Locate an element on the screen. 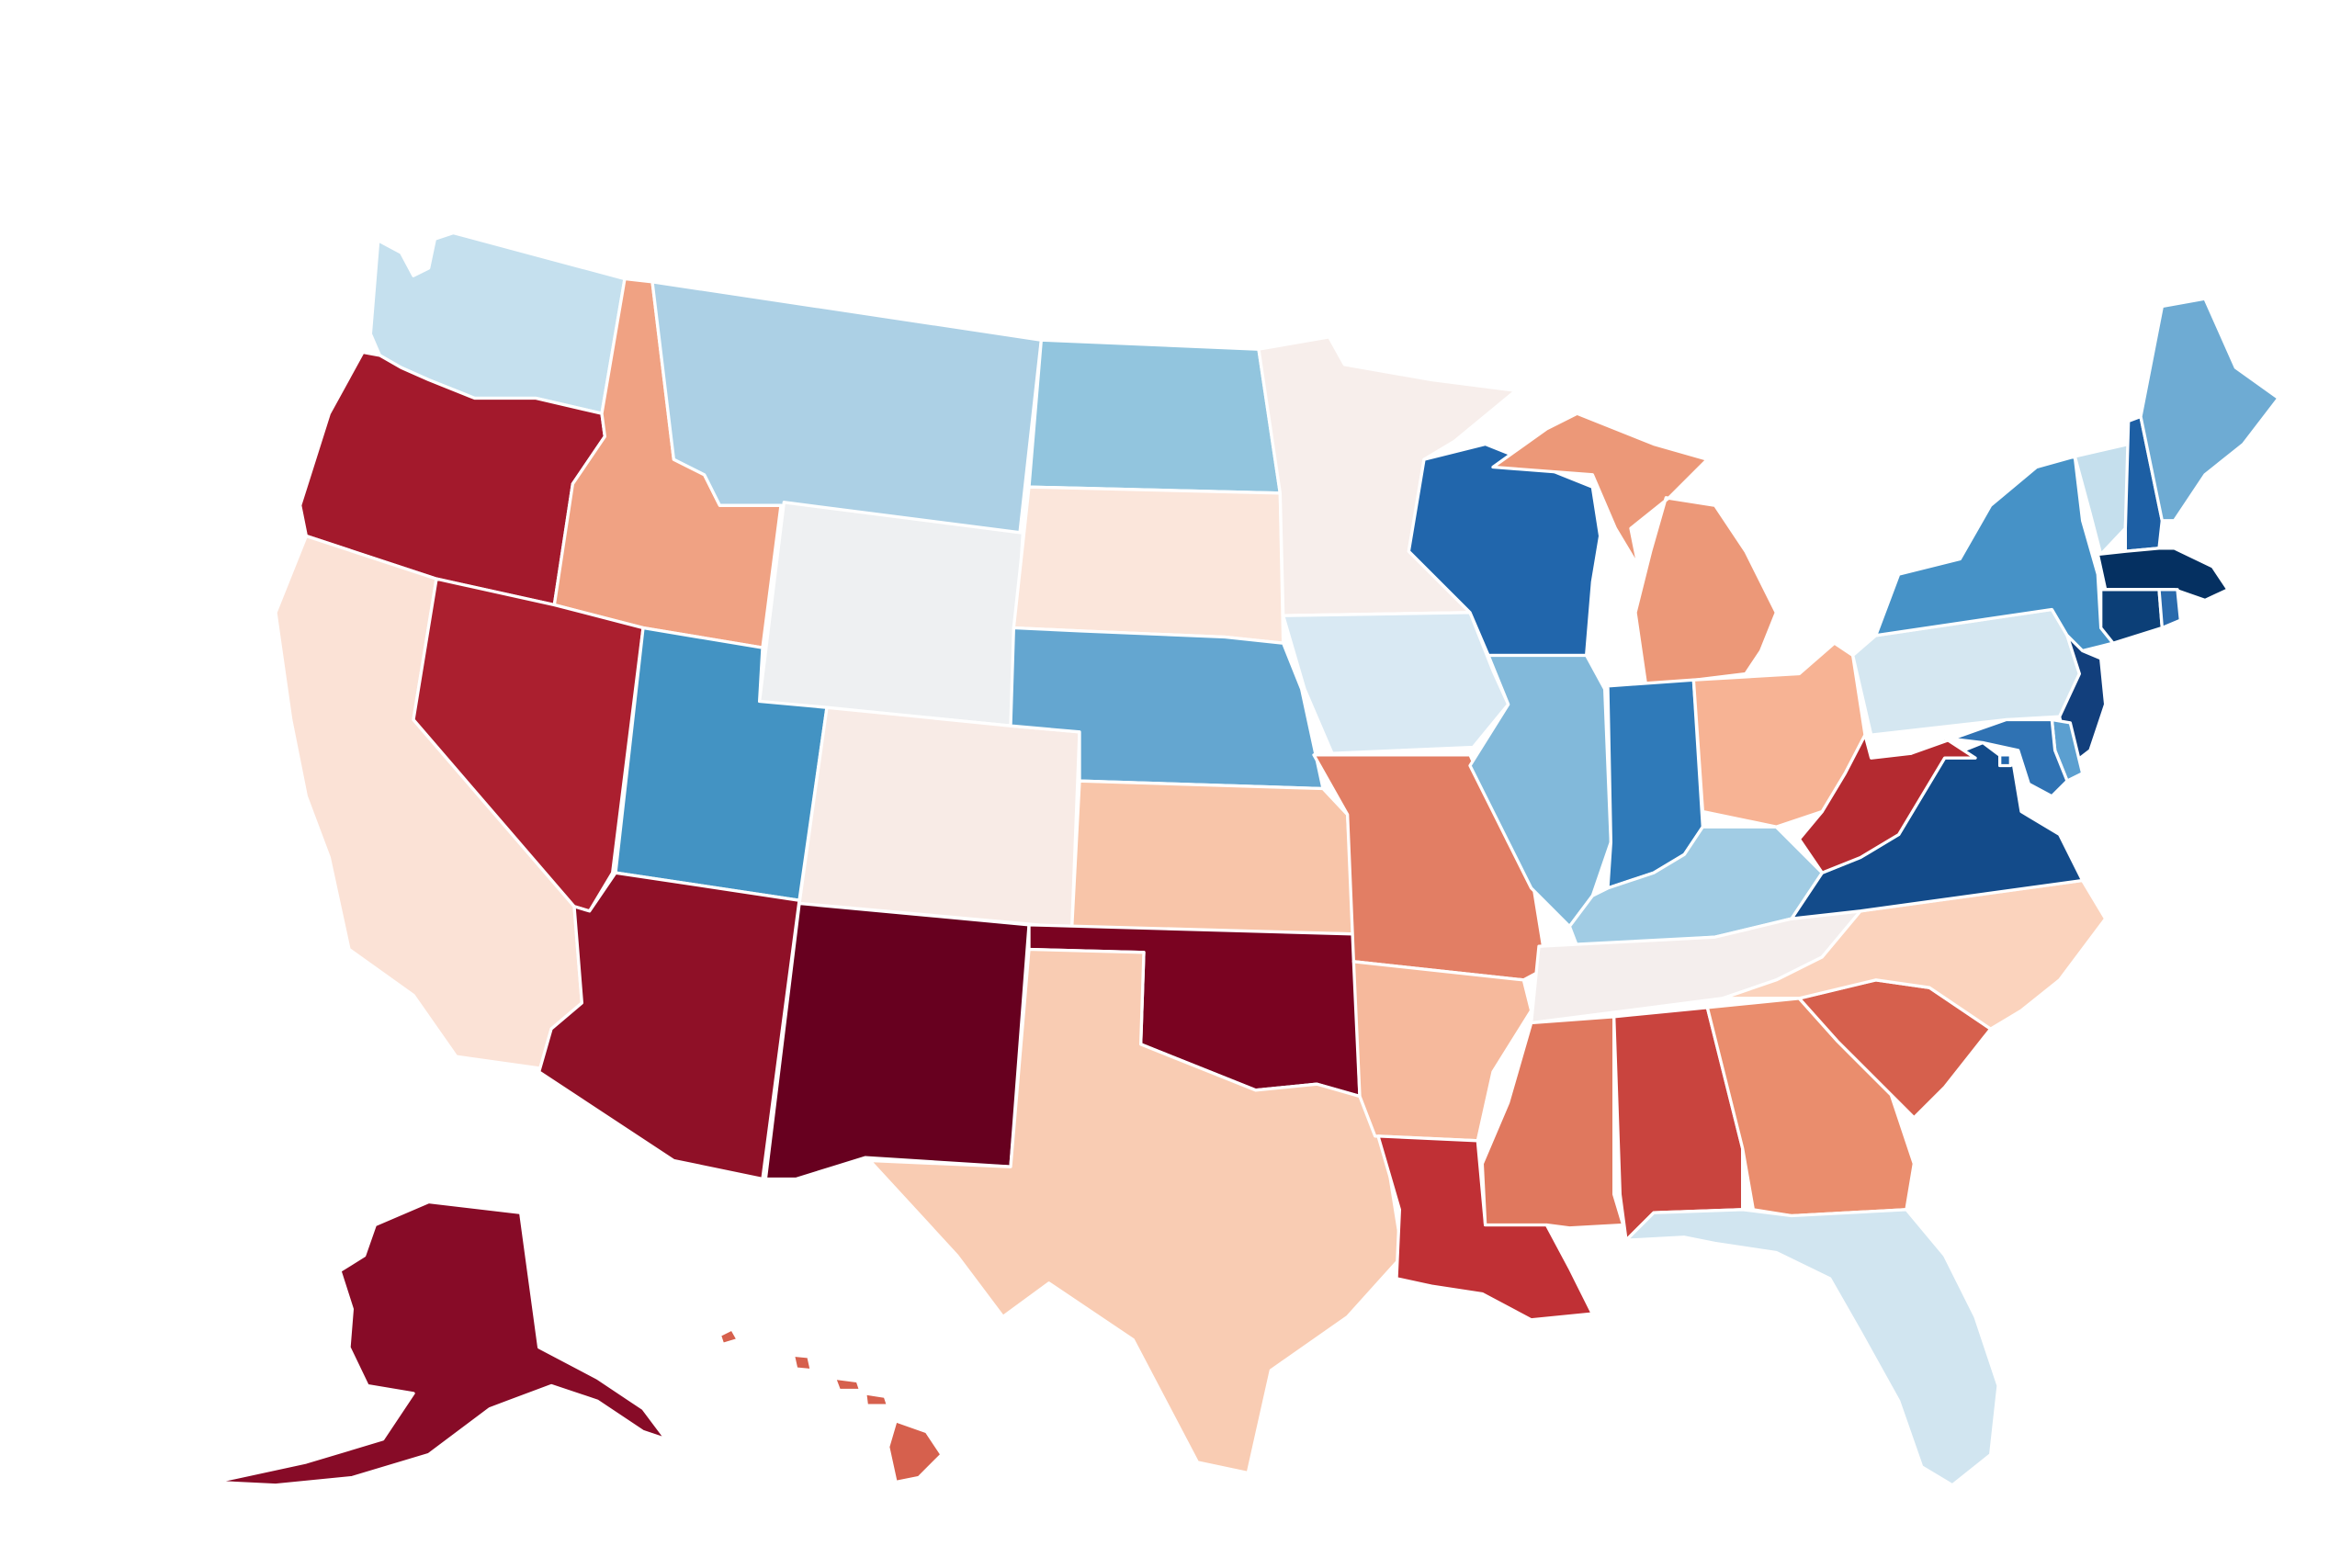  state-az is located at coordinates (669, 1026).